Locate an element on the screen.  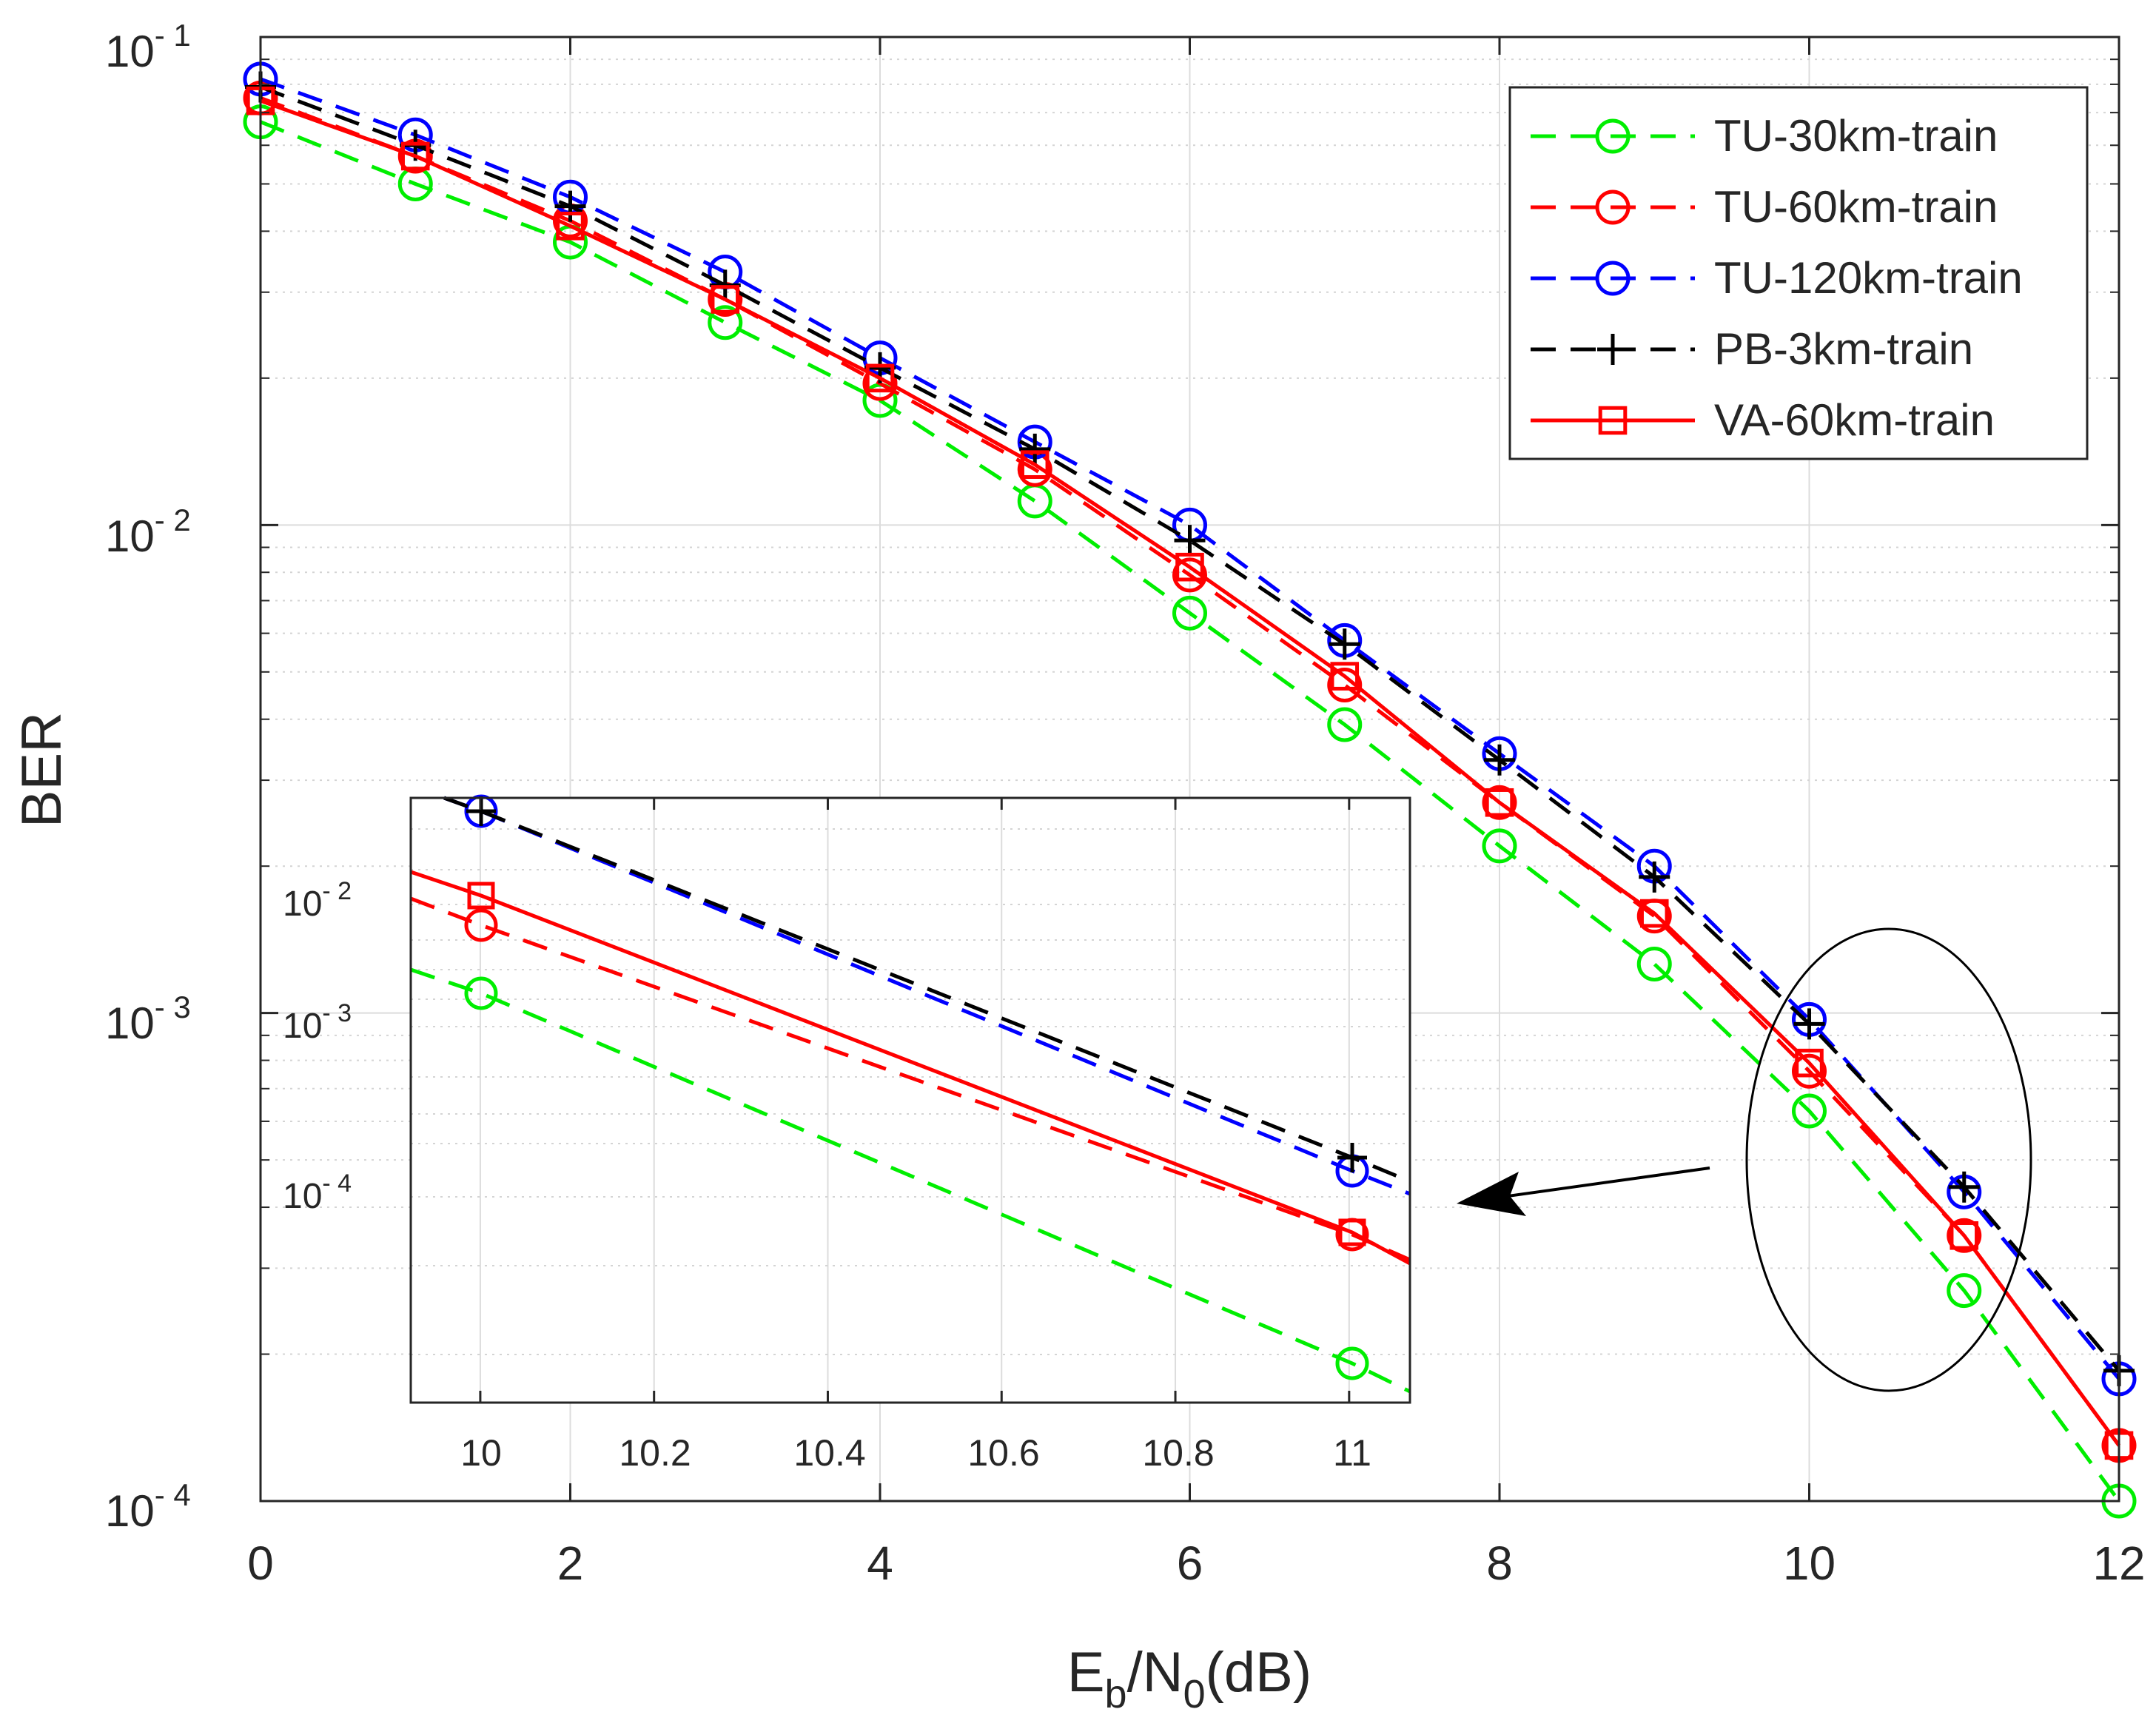
zoom-arrow-head is located at coordinates (1491, 1194).